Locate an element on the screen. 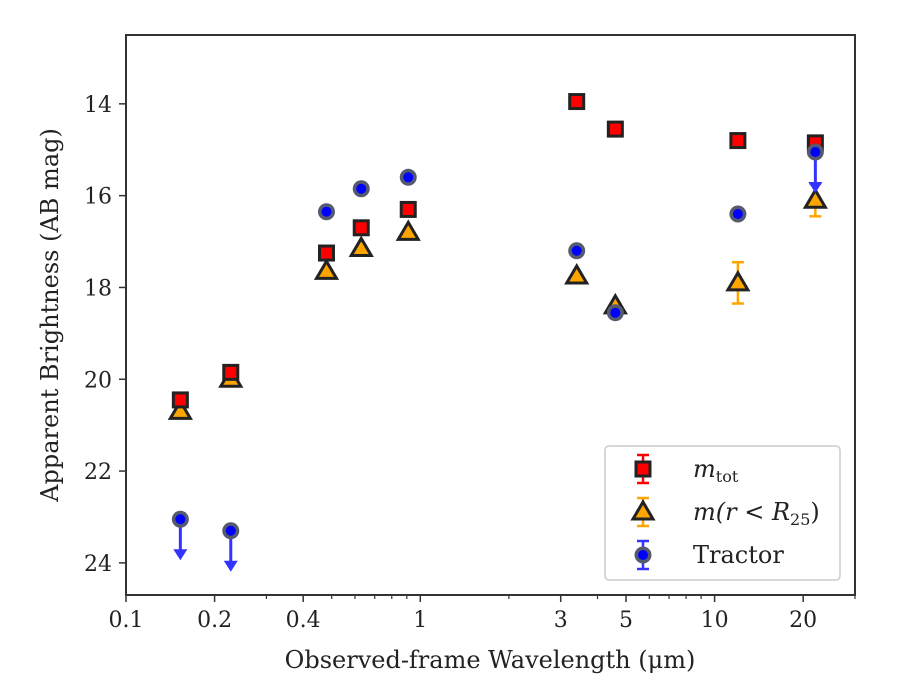 The width and height of the screenshot is (900, 700). legend-entries: mtot m(r < R25) Tractor is located at coordinates (725, 512).